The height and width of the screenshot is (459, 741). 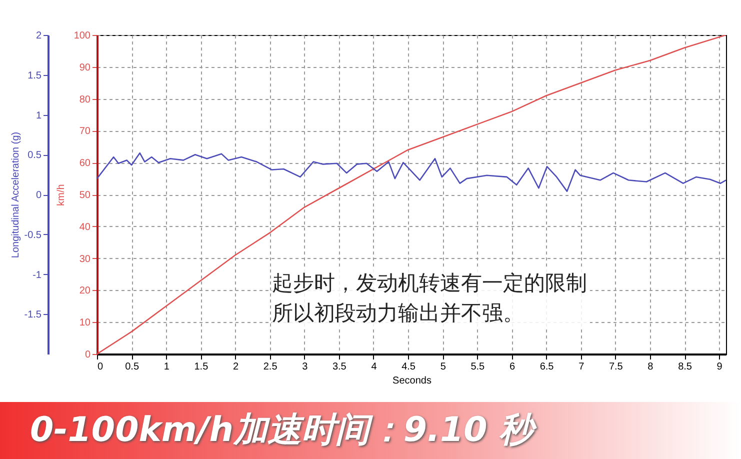 I want to click on y-tick-label: 30, so click(x=85, y=259).